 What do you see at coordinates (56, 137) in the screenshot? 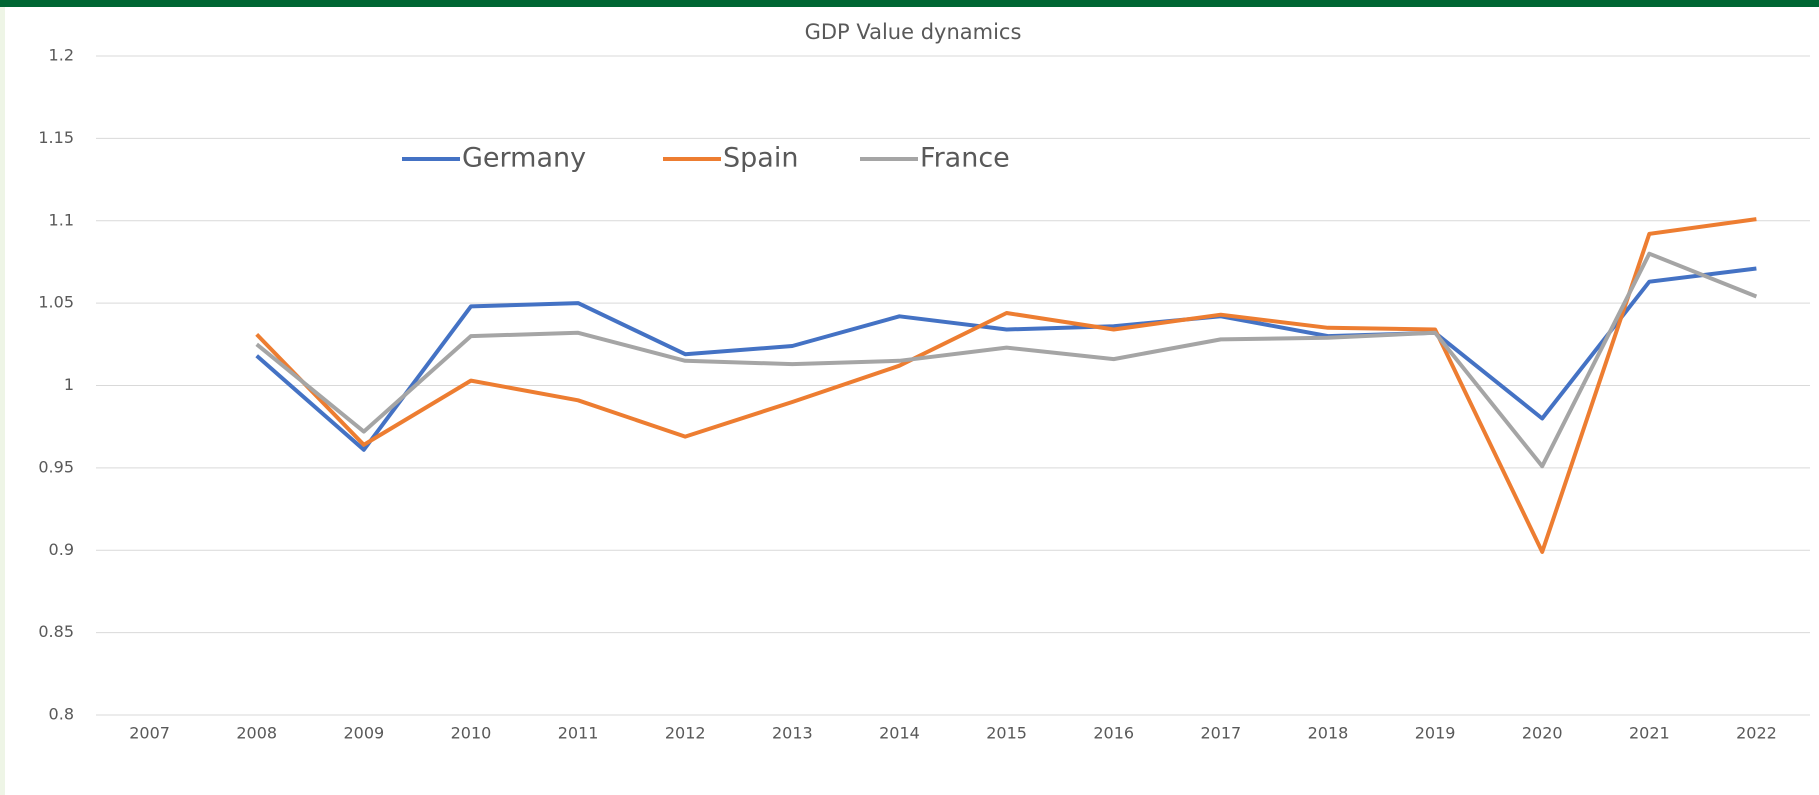
I see `y-tick-label: 1.15` at bounding box center [56, 137].